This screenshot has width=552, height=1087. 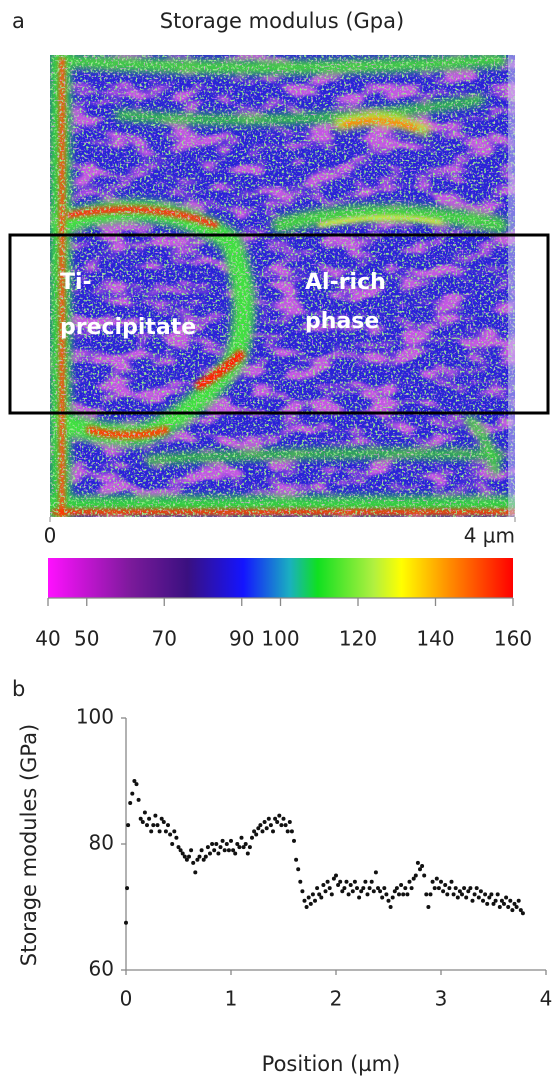 I want to click on colorbar, so click(x=280, y=578).